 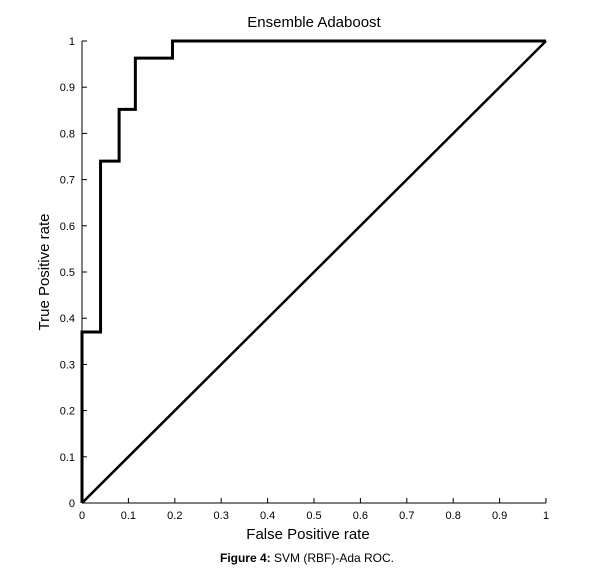 What do you see at coordinates (72, 42) in the screenshot?
I see `y-tick-label: 1` at bounding box center [72, 42].